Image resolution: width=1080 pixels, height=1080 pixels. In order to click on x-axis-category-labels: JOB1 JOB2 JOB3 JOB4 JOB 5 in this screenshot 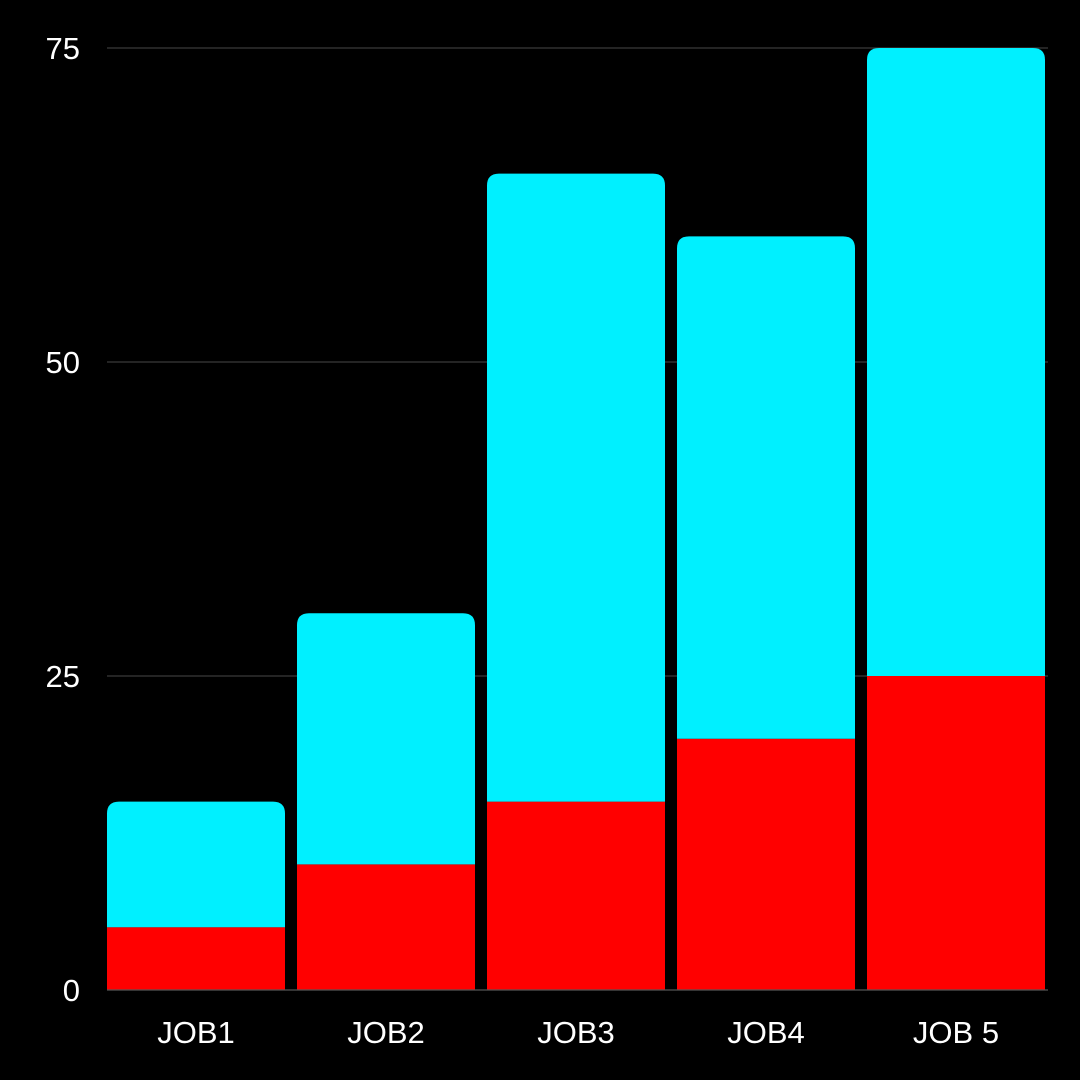, I will do `click(578, 1032)`.